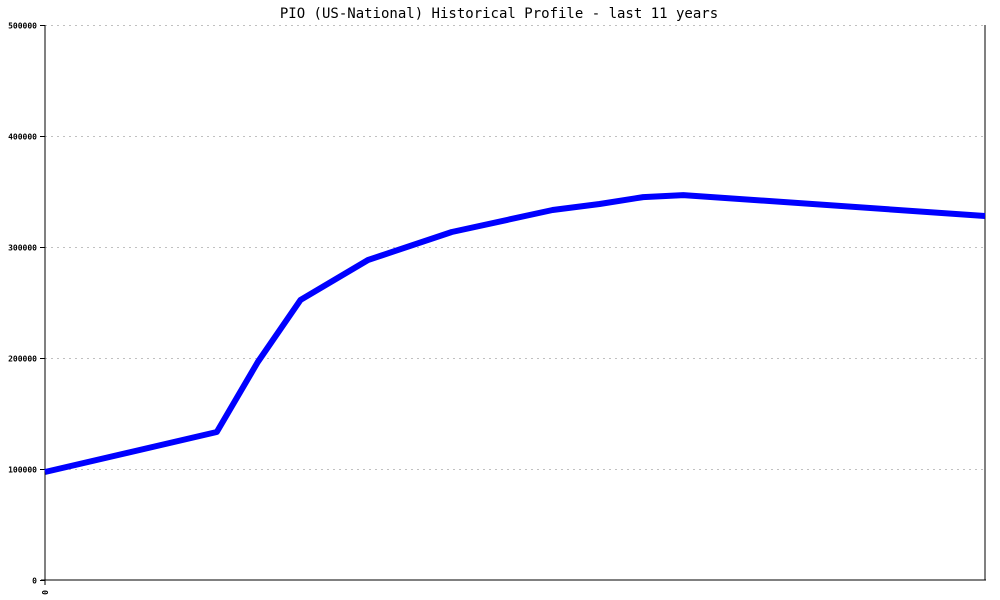 The width and height of the screenshot is (1000, 600). I want to click on x-tick-label: 0, so click(45, 592).